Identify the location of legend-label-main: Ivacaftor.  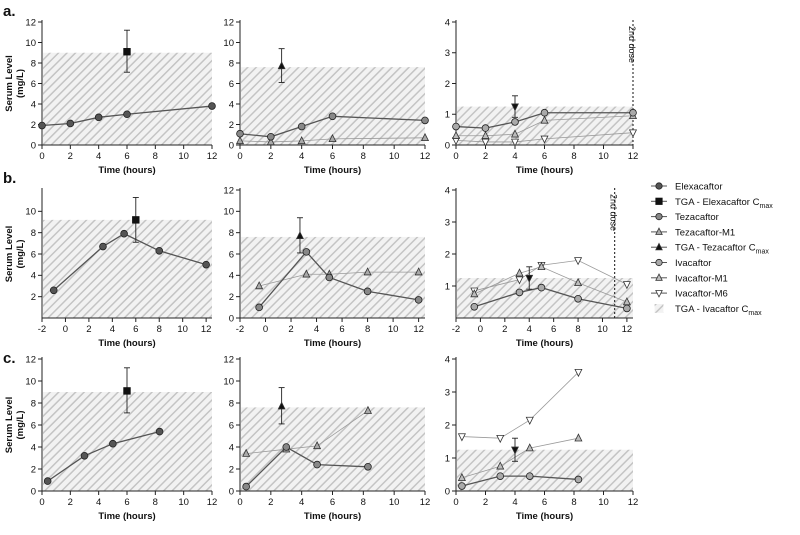
(693, 263).